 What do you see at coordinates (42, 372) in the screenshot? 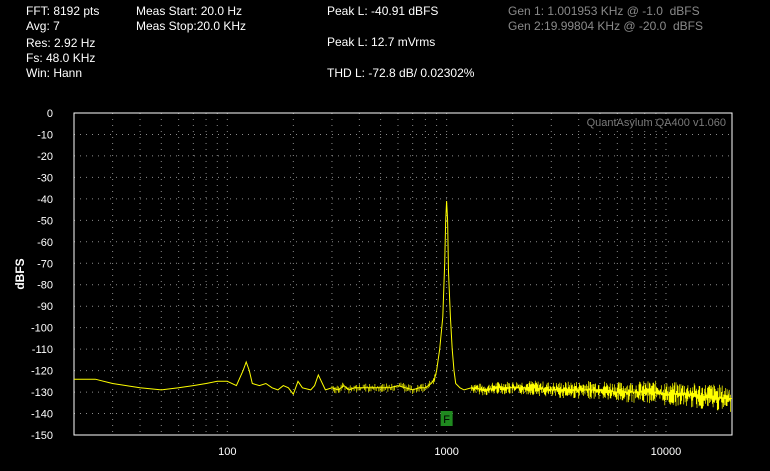
I see `y-tick-label: -120` at bounding box center [42, 372].